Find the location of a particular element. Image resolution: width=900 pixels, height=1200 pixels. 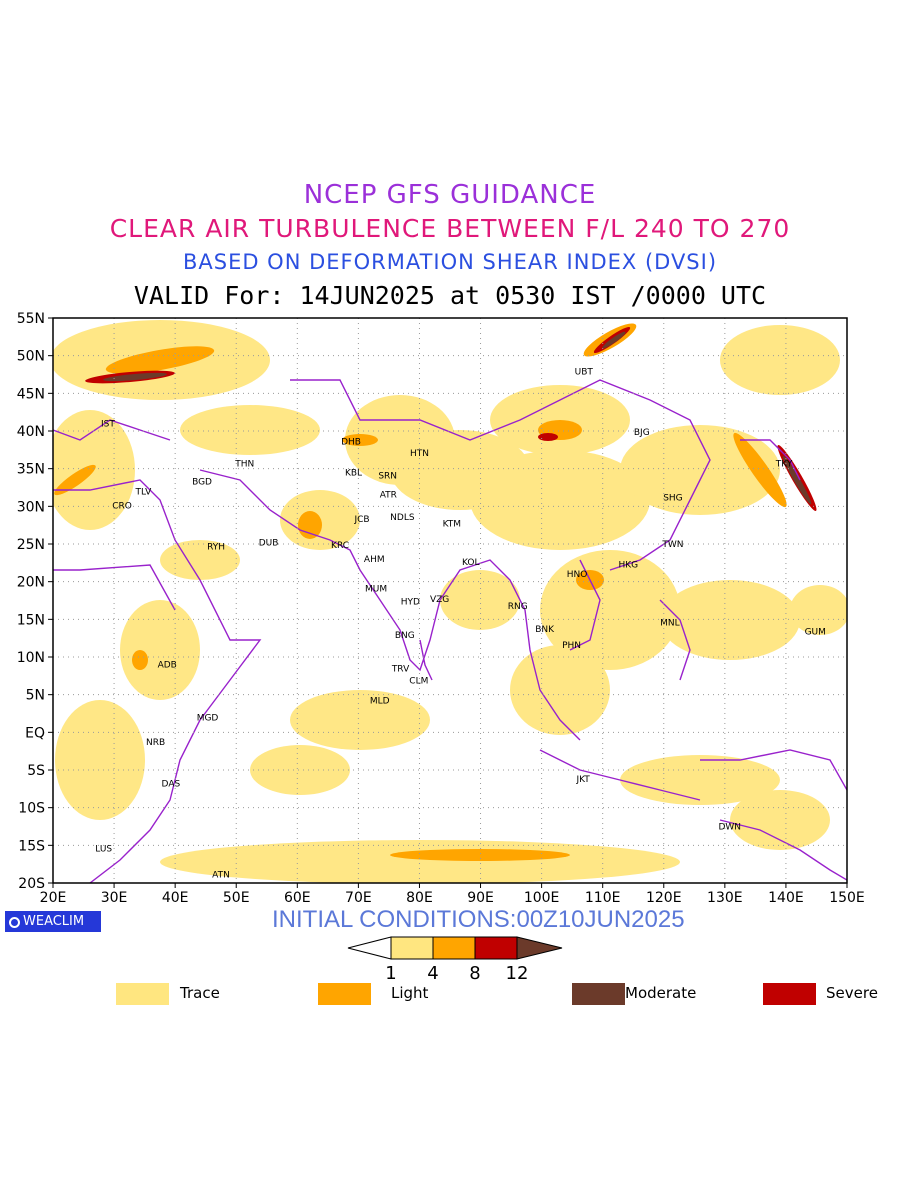

lon-label: 20E is located at coordinates (53, 898).